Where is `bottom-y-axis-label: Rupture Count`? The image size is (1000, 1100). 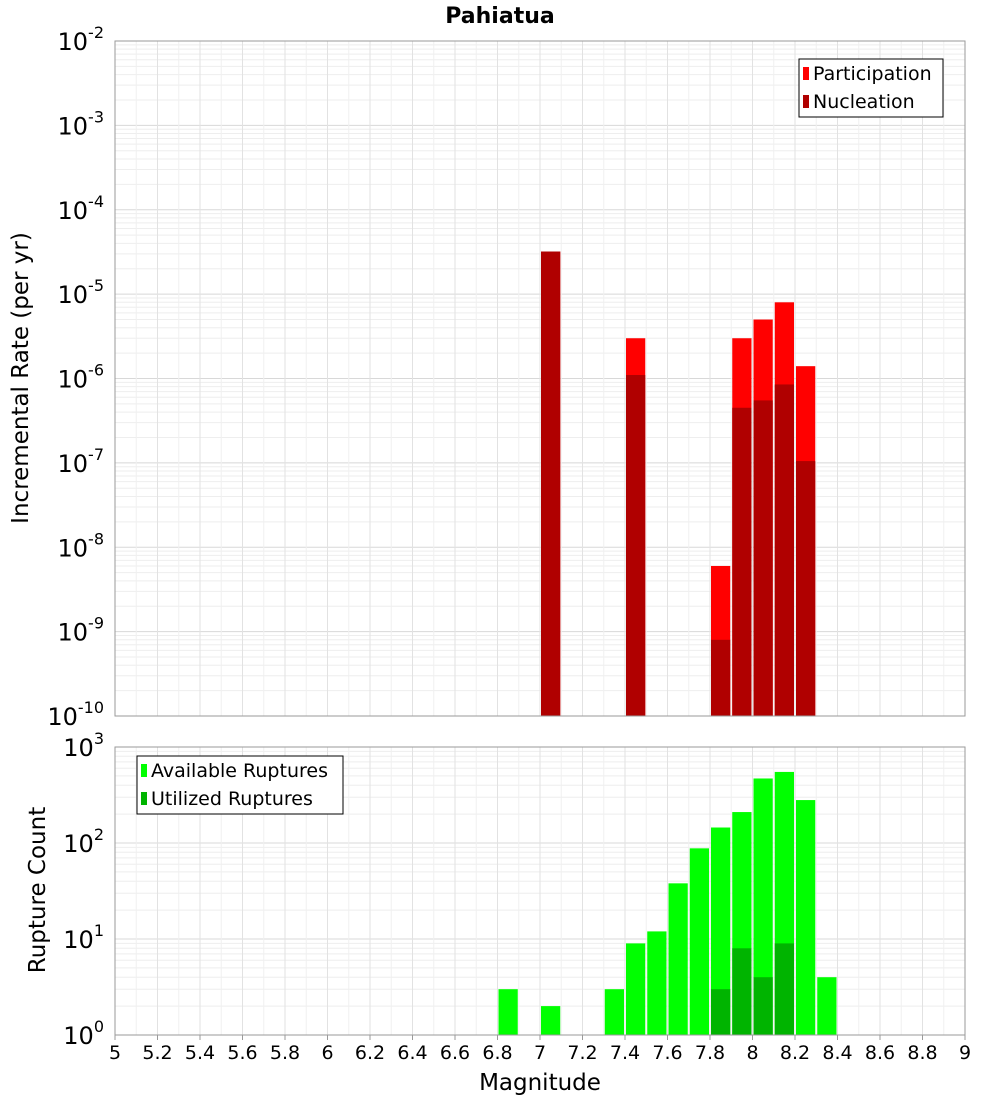 bottom-y-axis-label: Rupture Count is located at coordinates (38, 890).